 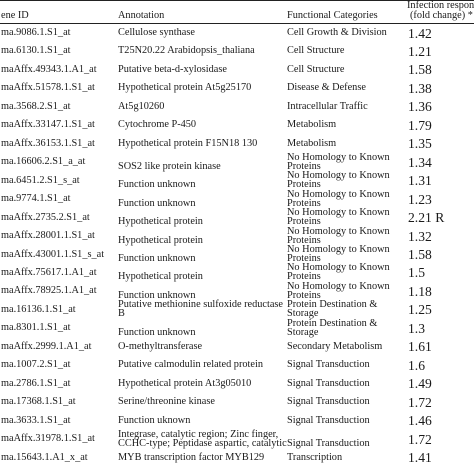 I want to click on fold-change-cell: 1.18, so click(x=420, y=291).